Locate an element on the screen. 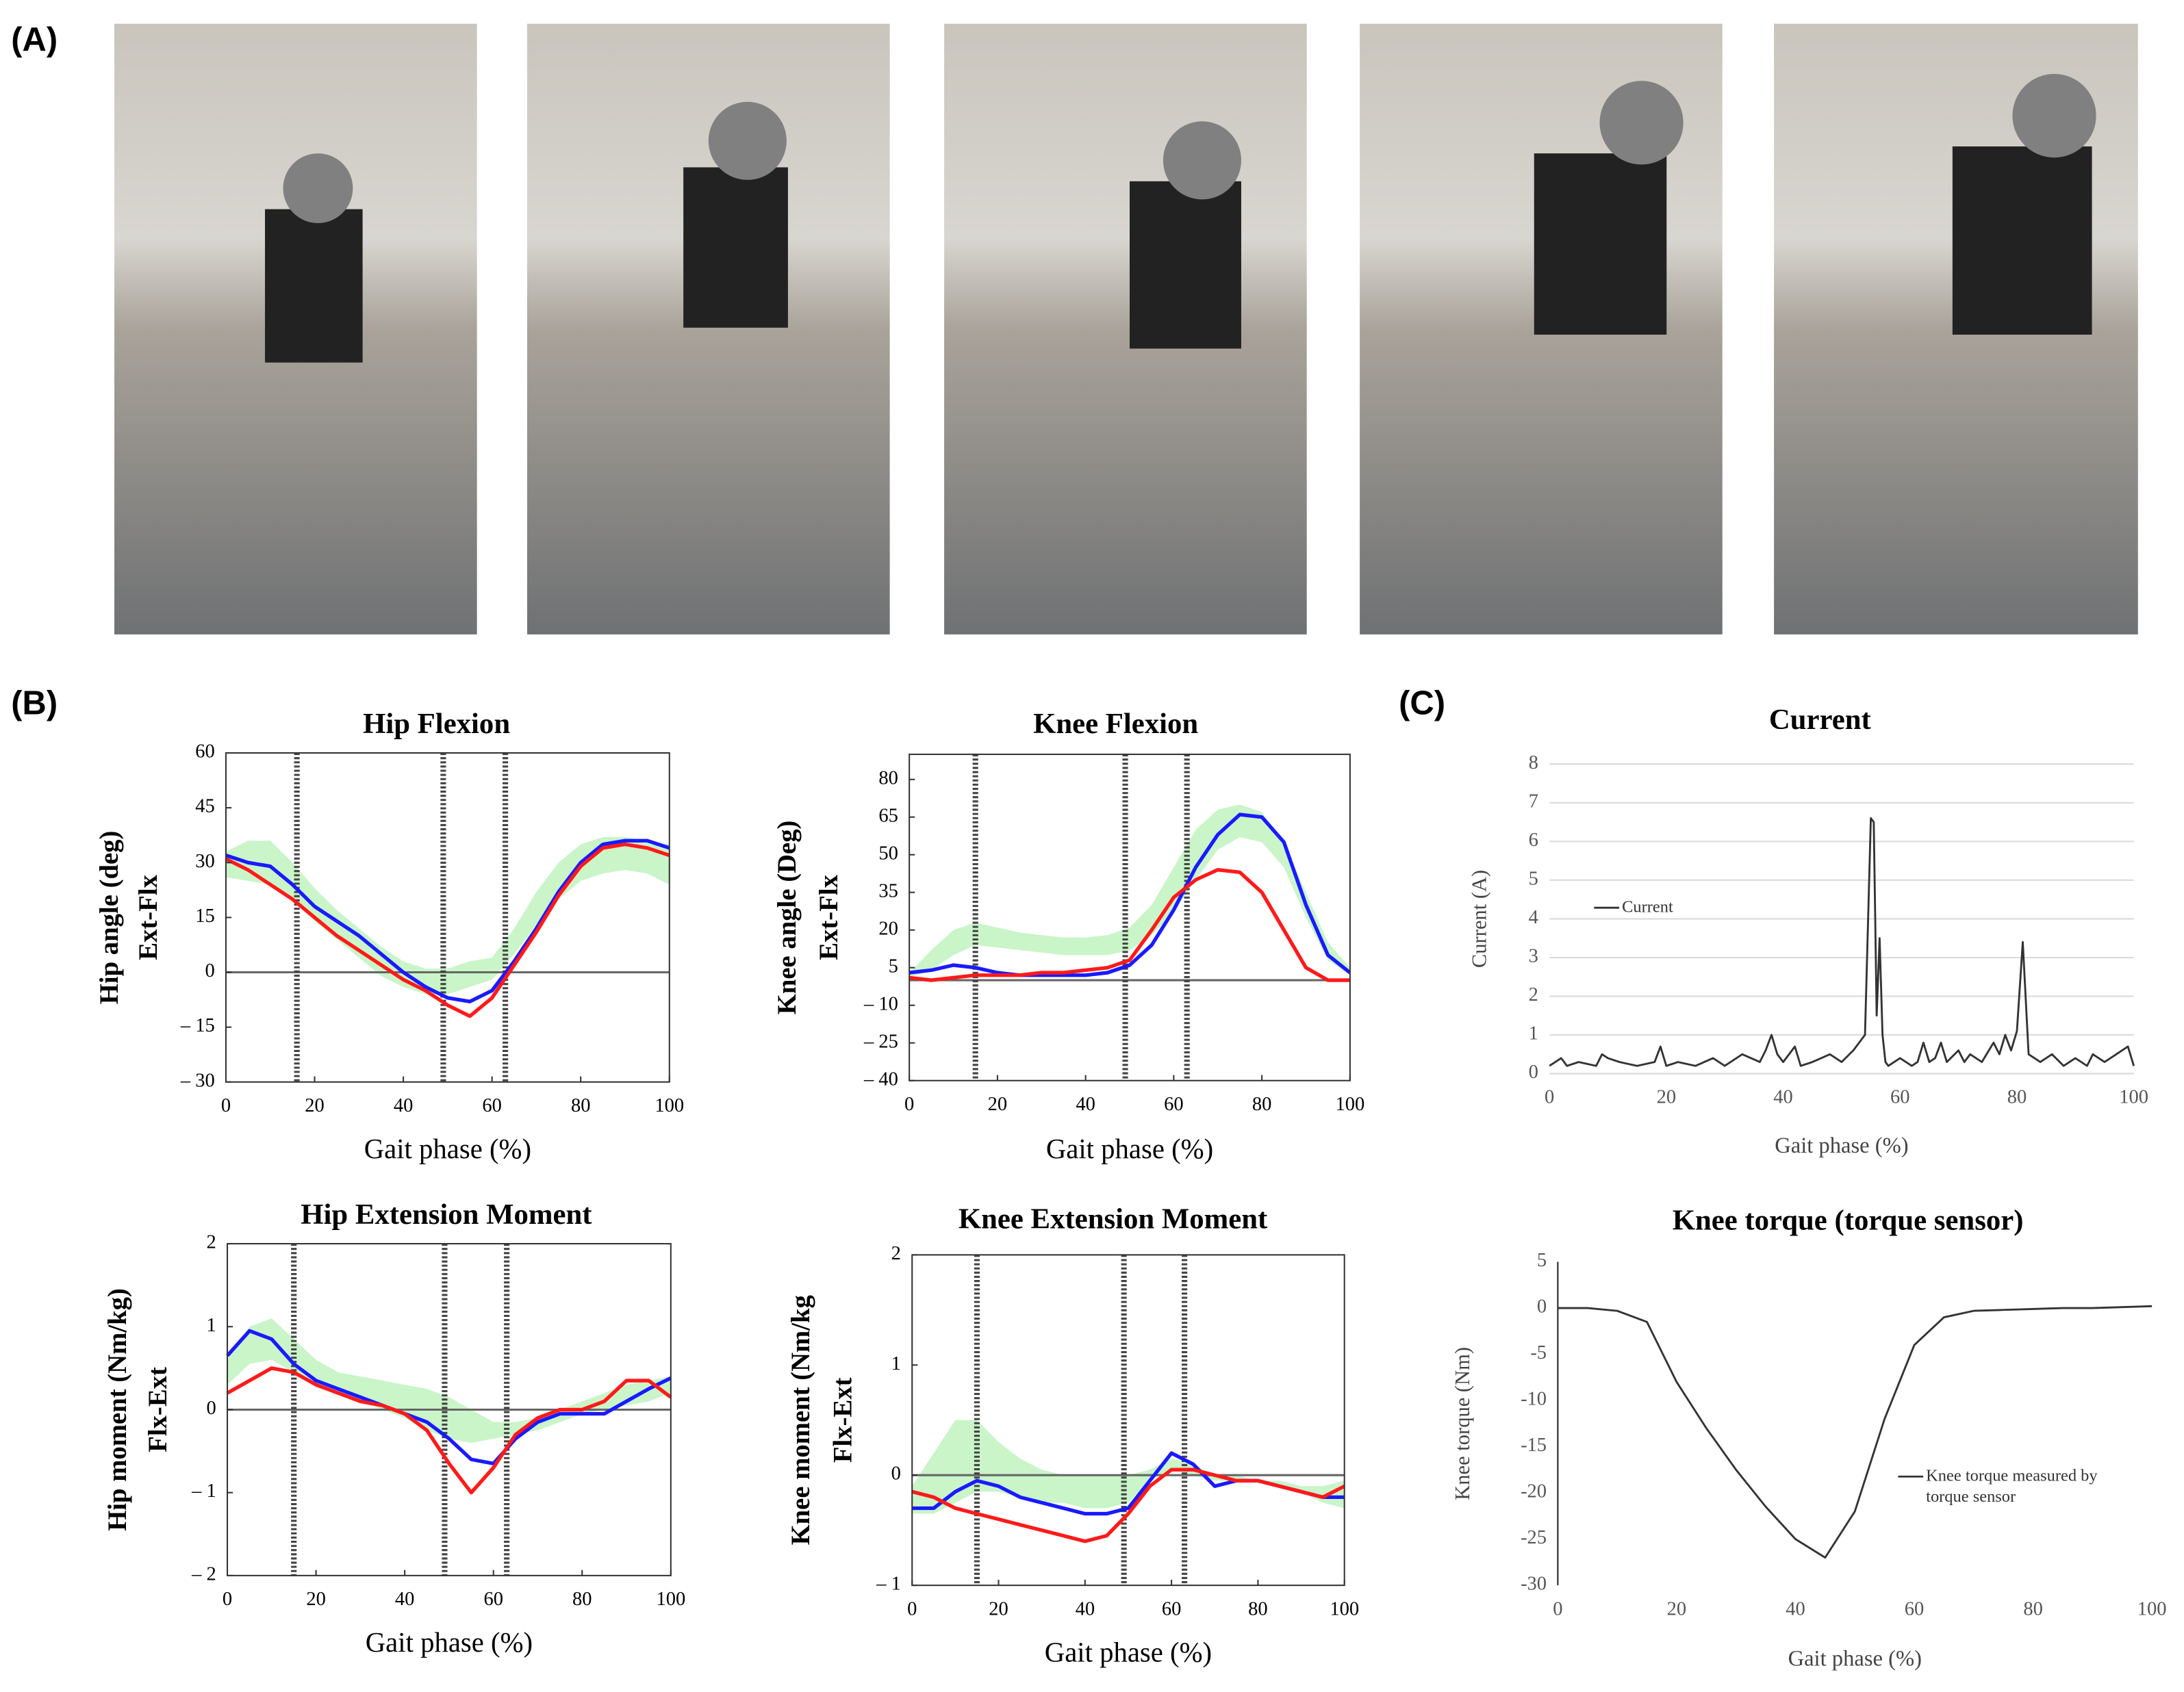 The image size is (2184, 1692). chart-title: Knee Flexion is located at coordinates (1115, 724).